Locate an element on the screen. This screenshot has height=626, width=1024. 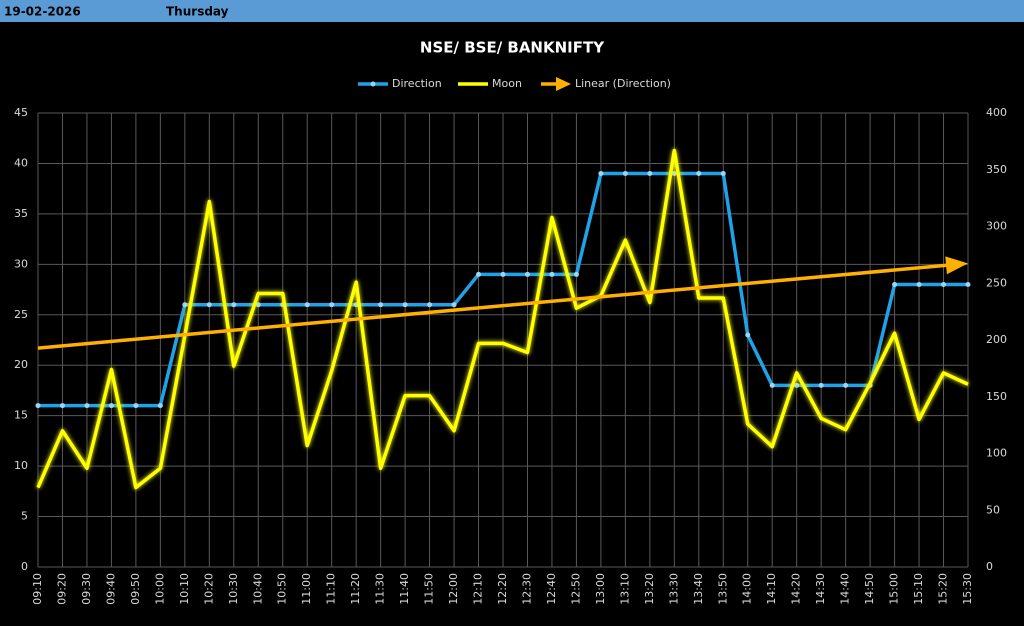
legend-marker is located at coordinates (373, 84).